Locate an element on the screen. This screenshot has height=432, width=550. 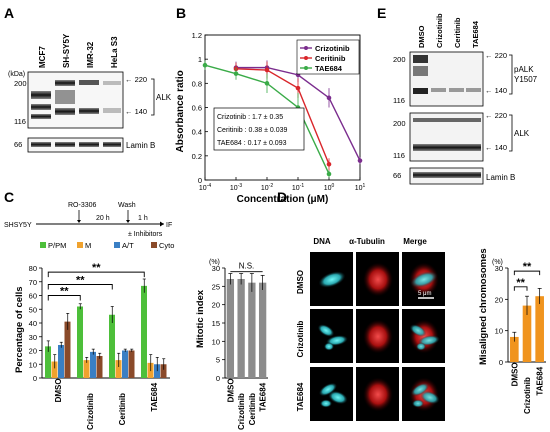
panel-e-marker-140a: ← 140 is located at coordinates (496, 90).